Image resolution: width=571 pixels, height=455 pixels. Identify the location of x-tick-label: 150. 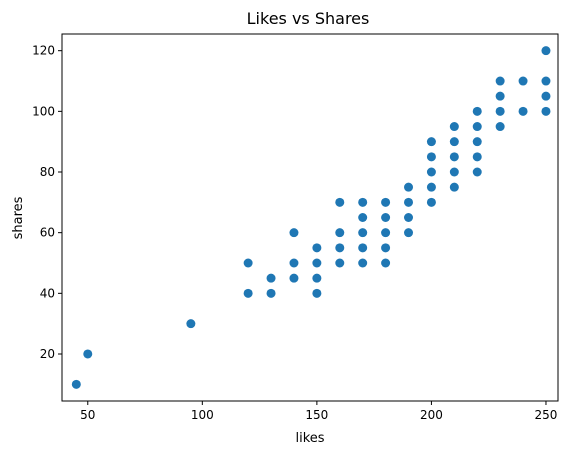
(316, 415).